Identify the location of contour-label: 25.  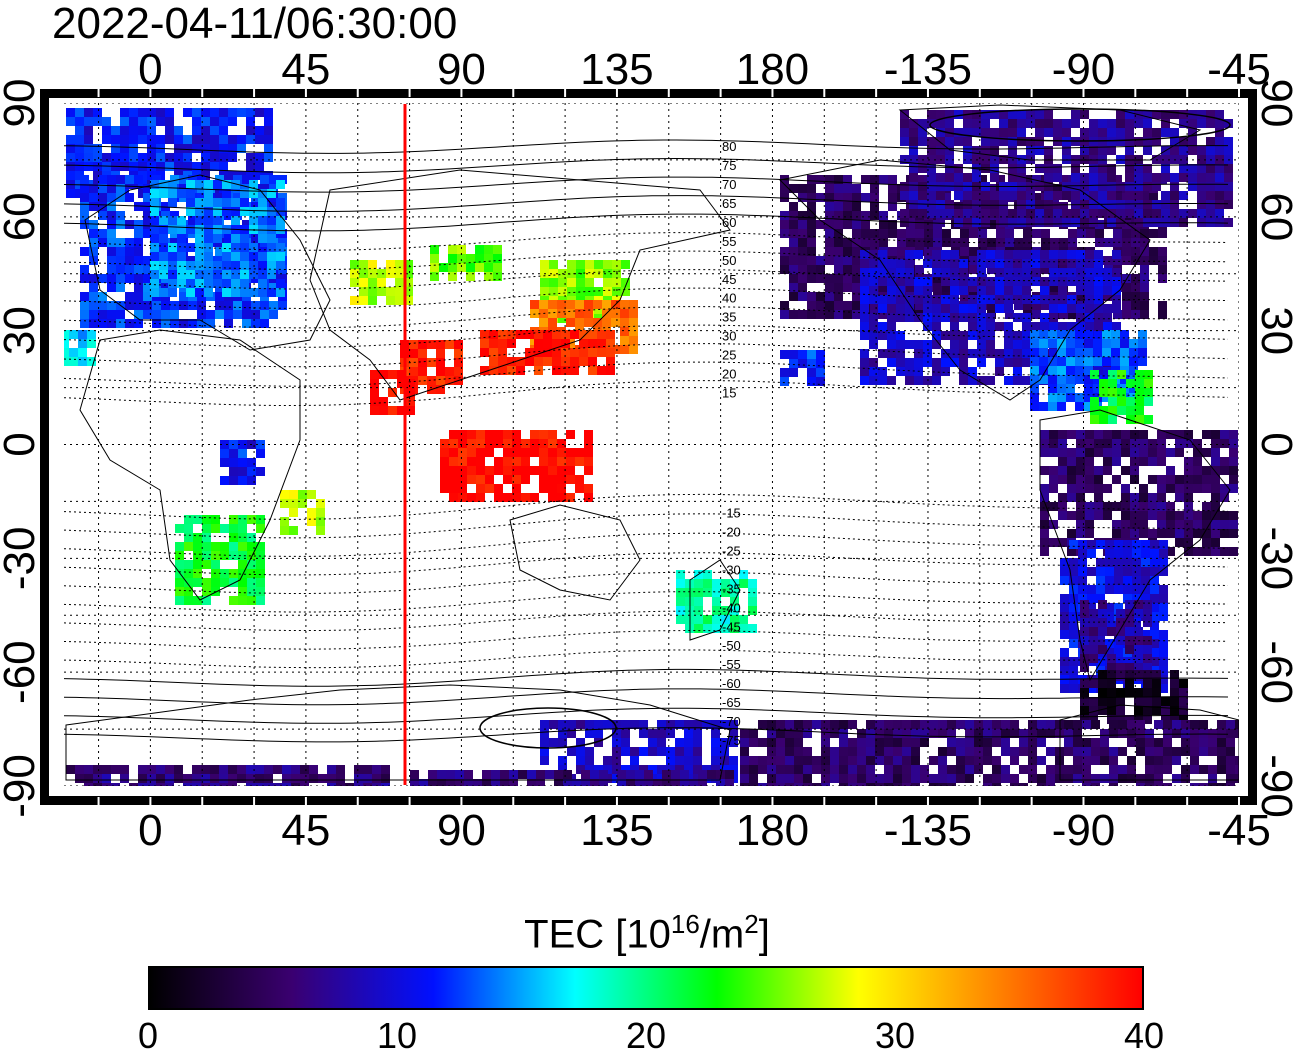
(729, 355).